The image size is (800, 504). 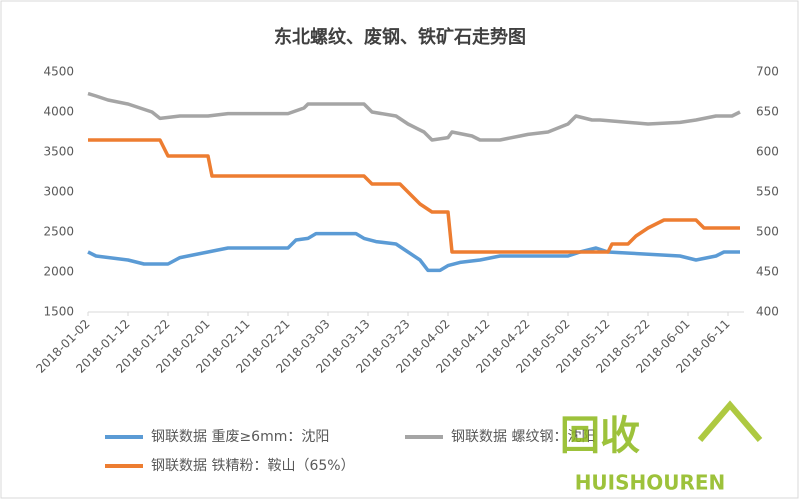 What do you see at coordinates (767, 72) in the screenshot?
I see `y2-tick-label: 700` at bounding box center [767, 72].